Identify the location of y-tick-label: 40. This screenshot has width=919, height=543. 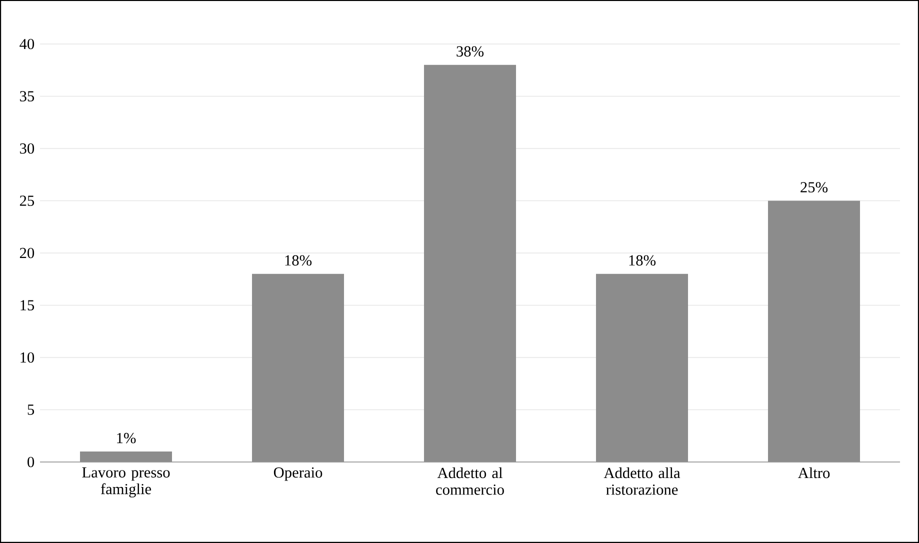
(27, 44).